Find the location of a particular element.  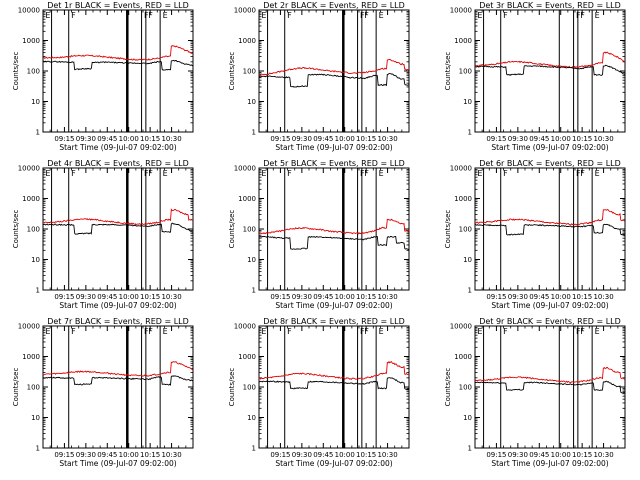

panel-title: Det 4r BLACK = Events, RED = LLD is located at coordinates (118, 163).